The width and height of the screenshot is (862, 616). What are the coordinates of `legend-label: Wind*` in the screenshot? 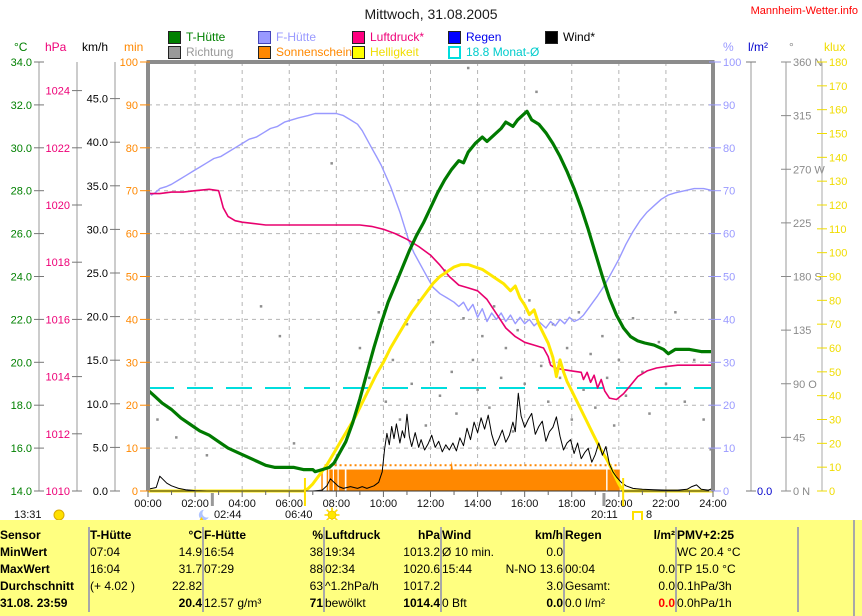 It's located at (579, 37).